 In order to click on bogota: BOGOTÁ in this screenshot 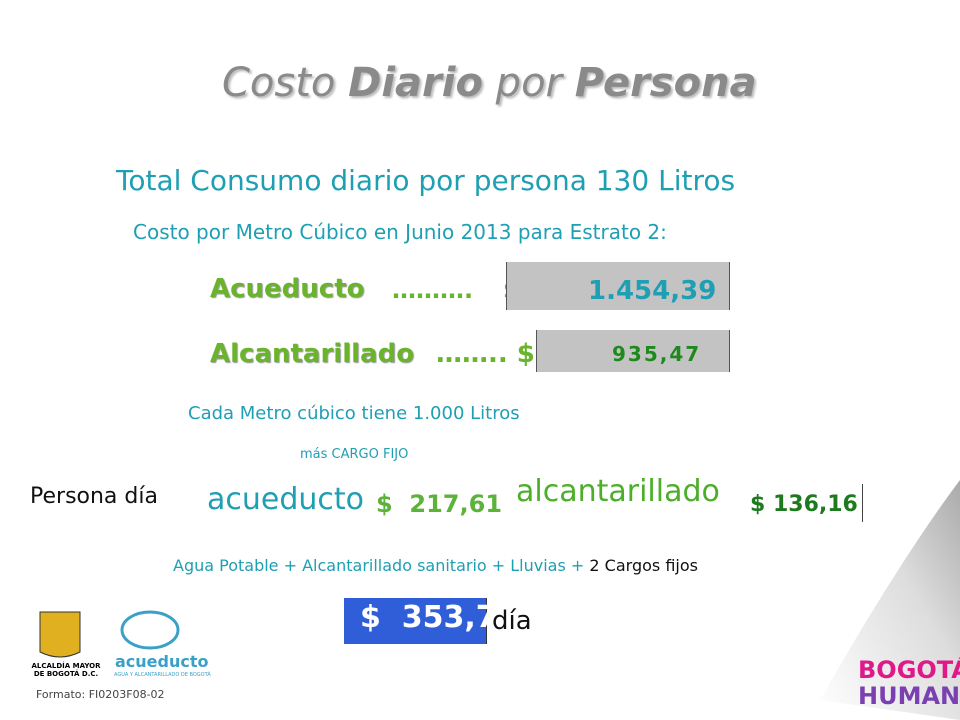, I will do `click(909, 670)`.